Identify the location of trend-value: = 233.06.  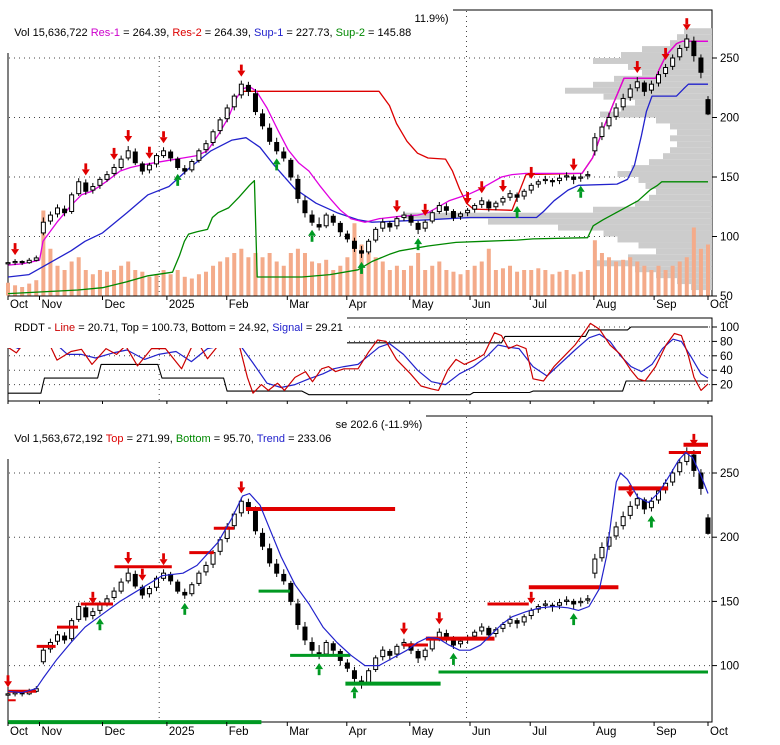
(308, 439).